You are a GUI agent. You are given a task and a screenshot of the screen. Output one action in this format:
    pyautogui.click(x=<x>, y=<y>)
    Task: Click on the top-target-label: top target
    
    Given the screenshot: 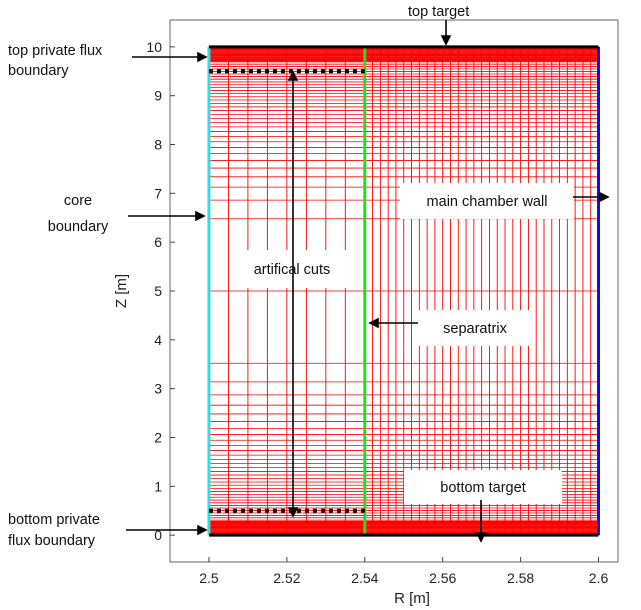 What is the action you would take?
    pyautogui.click(x=438, y=12)
    